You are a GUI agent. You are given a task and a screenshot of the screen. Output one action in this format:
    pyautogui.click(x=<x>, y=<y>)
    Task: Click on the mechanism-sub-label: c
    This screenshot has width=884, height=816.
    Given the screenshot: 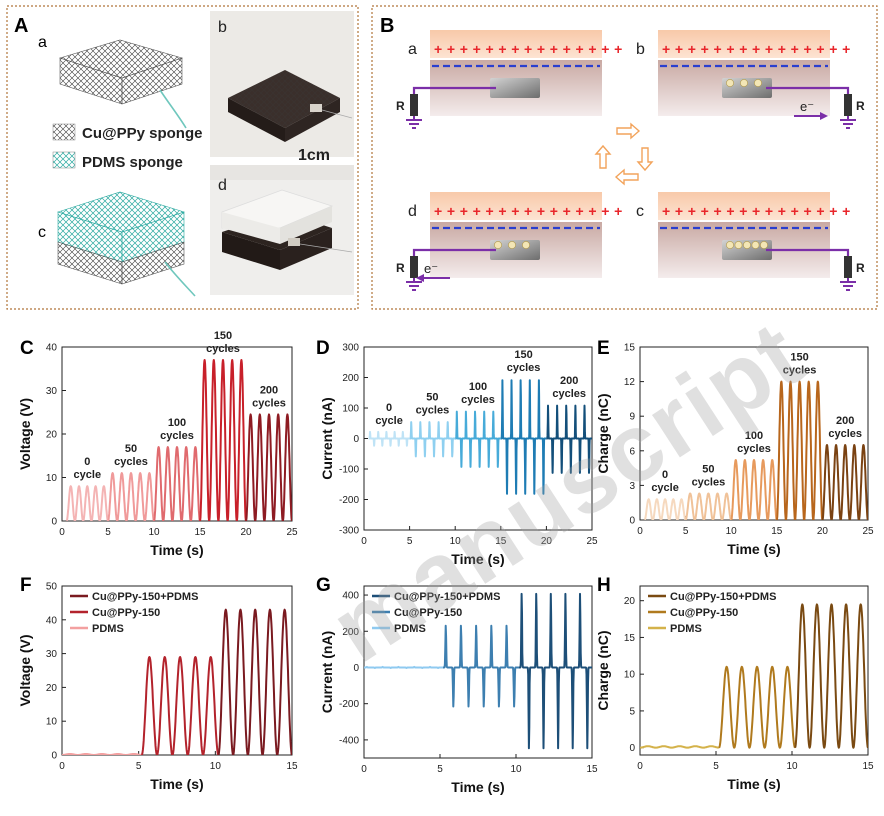 What is the action you would take?
    pyautogui.click(x=640, y=211)
    